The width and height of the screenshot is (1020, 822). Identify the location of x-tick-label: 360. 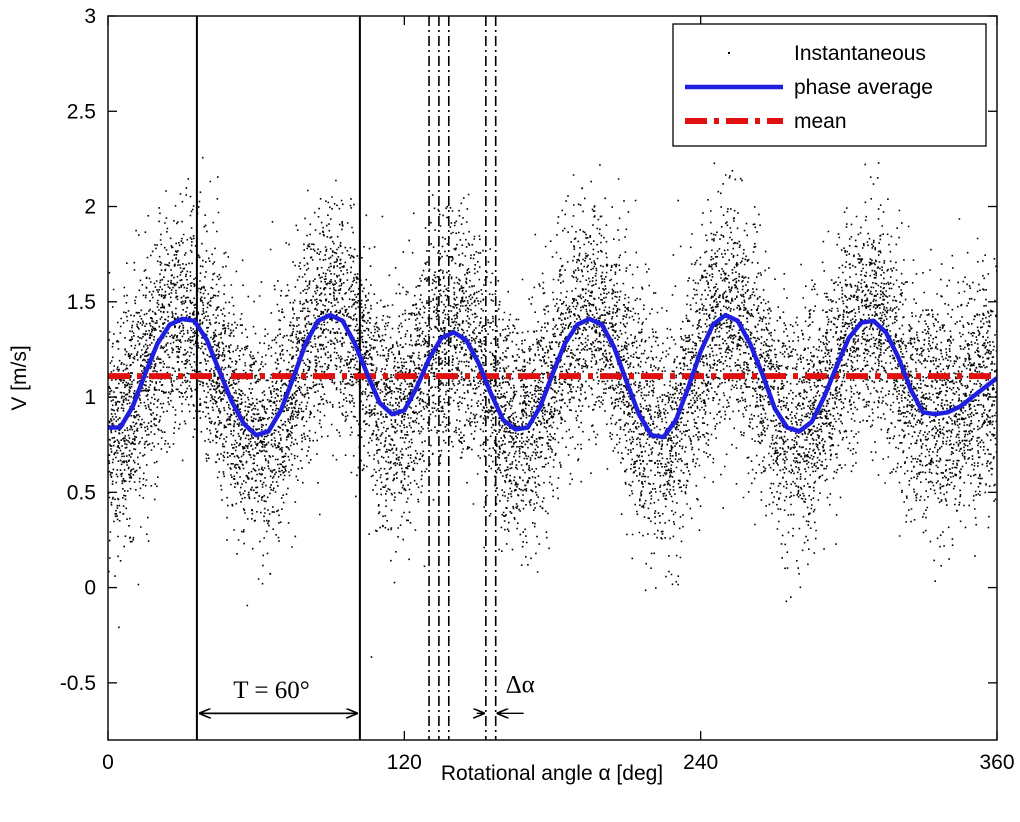
(996, 762).